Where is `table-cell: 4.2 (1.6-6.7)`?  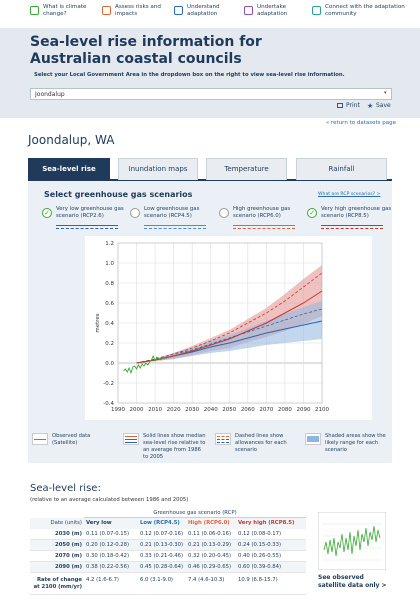 table-cell: 4.2 (1.6-6.7) is located at coordinates (111, 584).